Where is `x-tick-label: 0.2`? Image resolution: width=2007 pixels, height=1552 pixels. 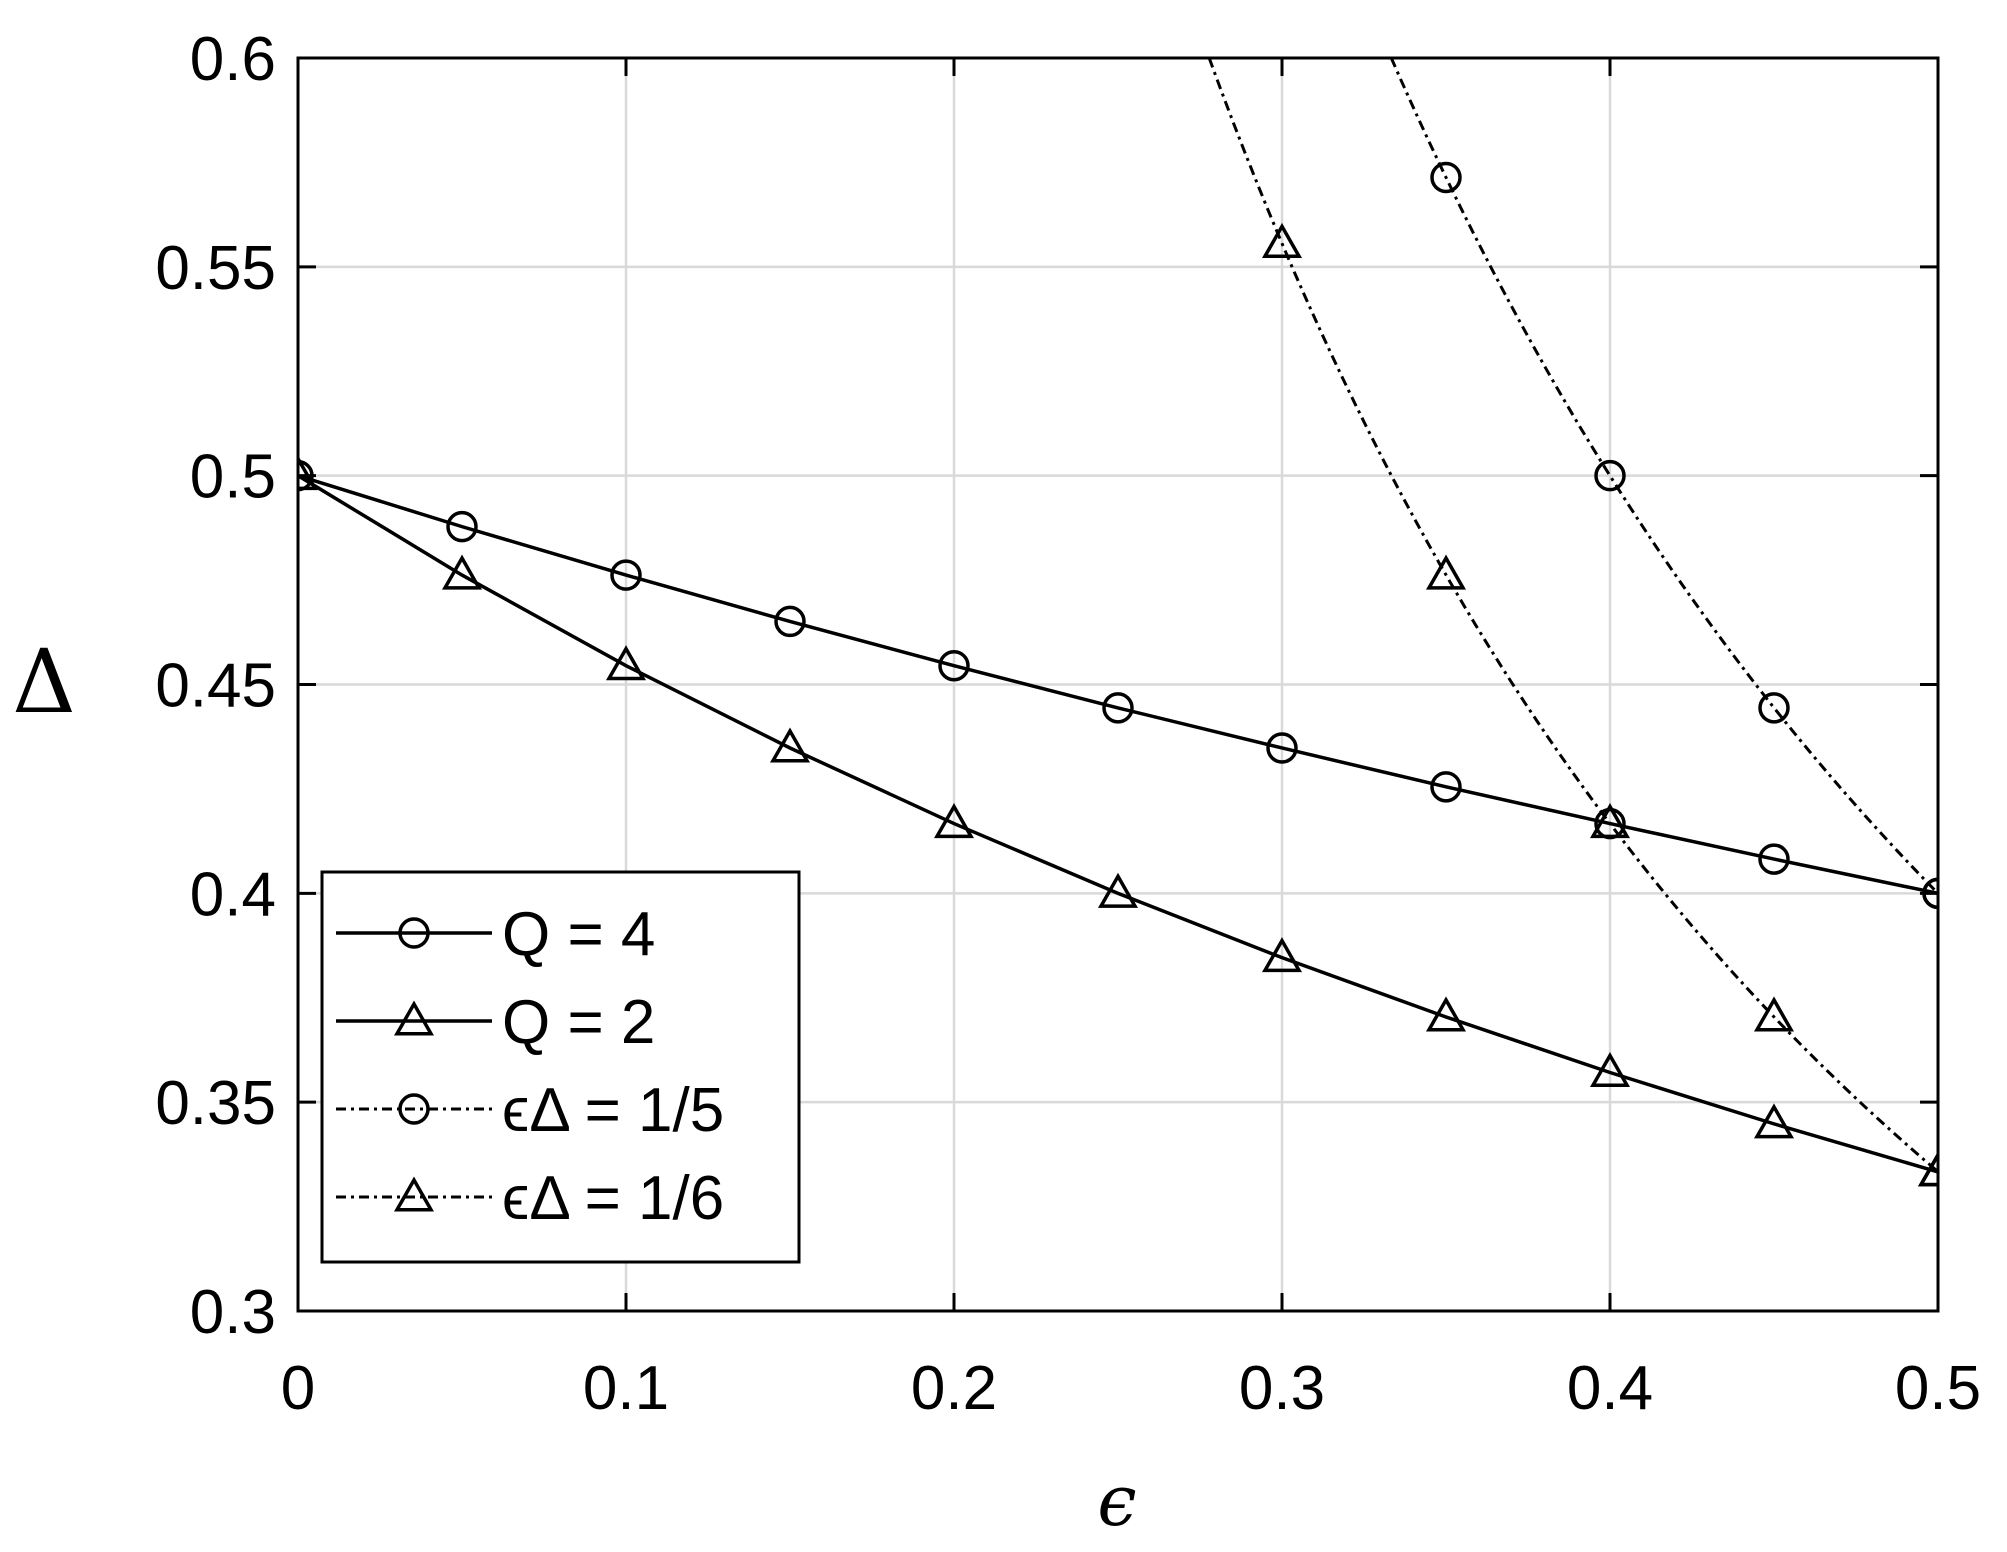 x-tick-label: 0.2 is located at coordinates (954, 1388).